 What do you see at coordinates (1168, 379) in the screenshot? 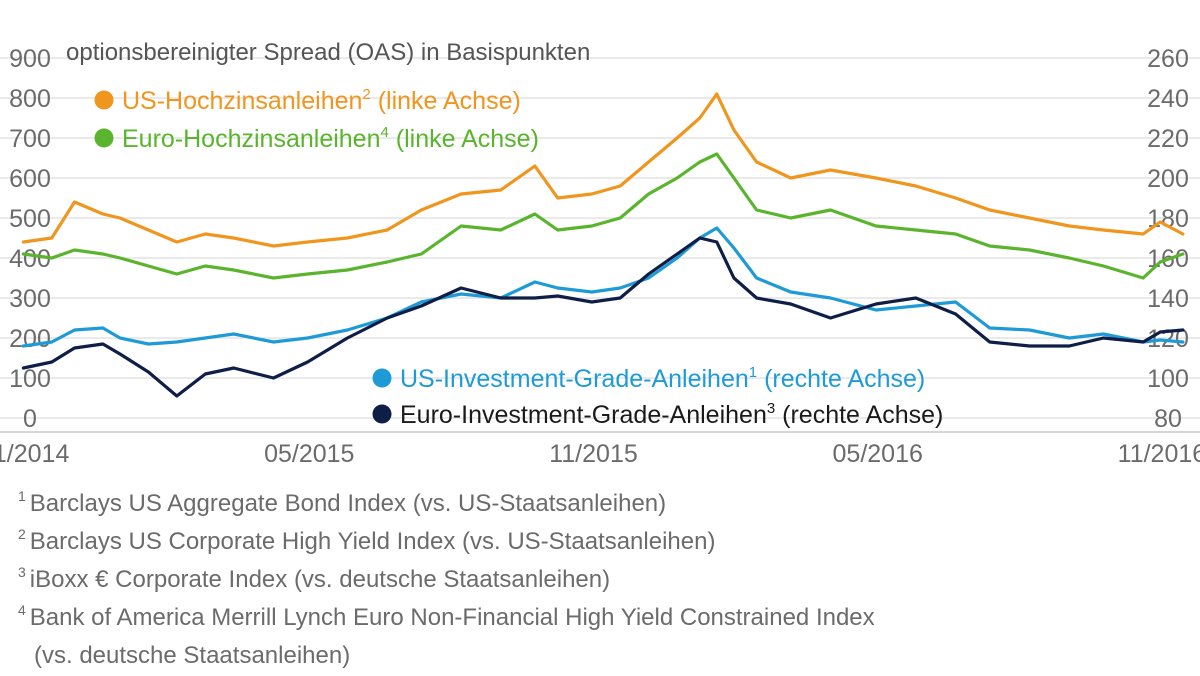
I see `y-right-tick-label: 100` at bounding box center [1168, 379].